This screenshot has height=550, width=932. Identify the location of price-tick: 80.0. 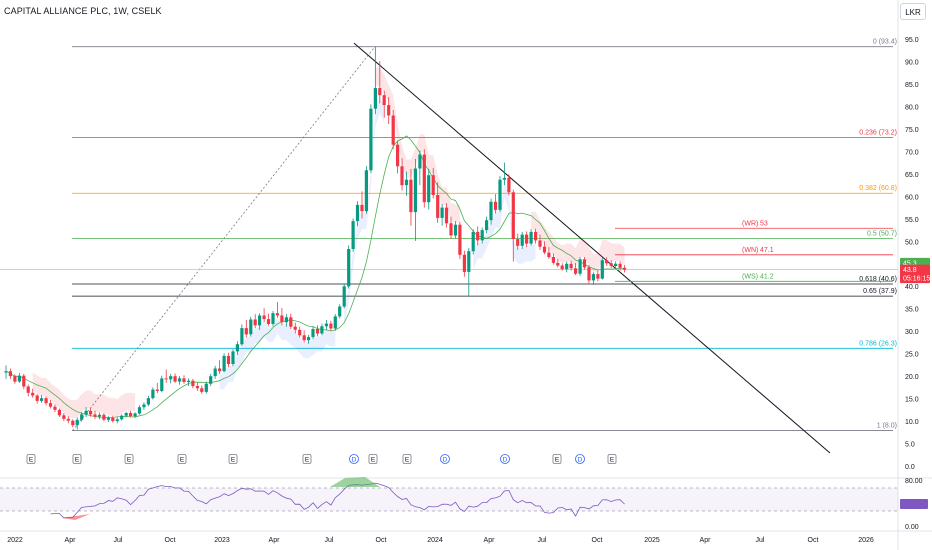
(912, 107).